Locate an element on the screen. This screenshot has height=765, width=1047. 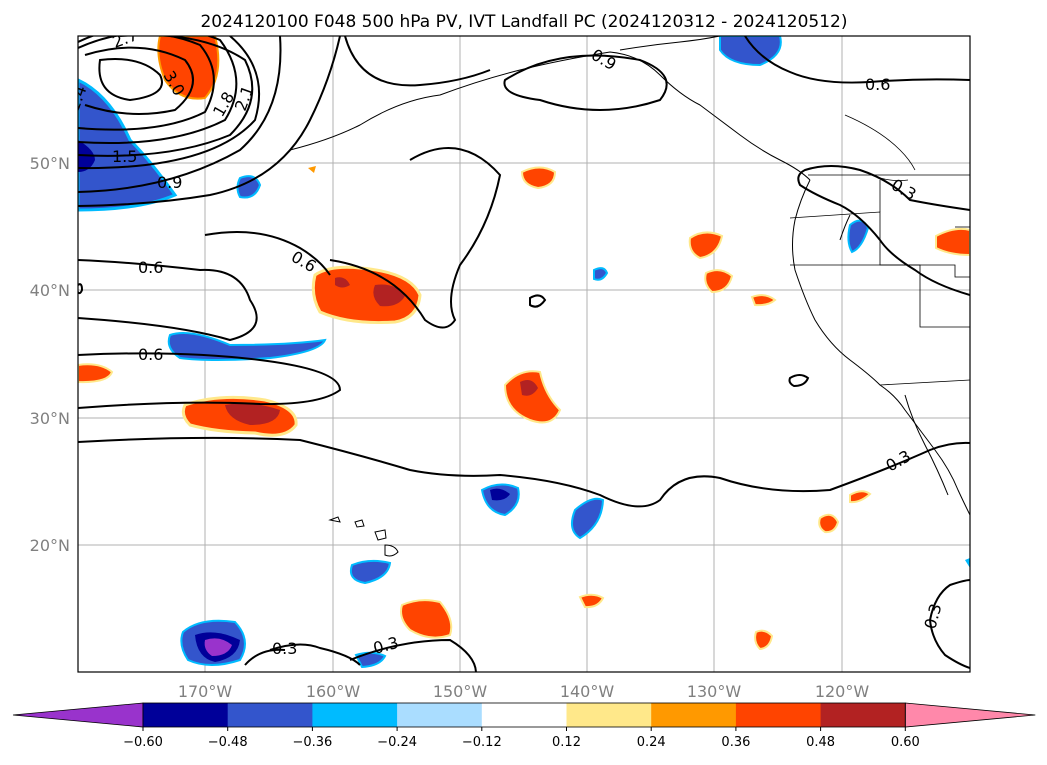
lon-label: 170°W is located at coordinates (205, 691).